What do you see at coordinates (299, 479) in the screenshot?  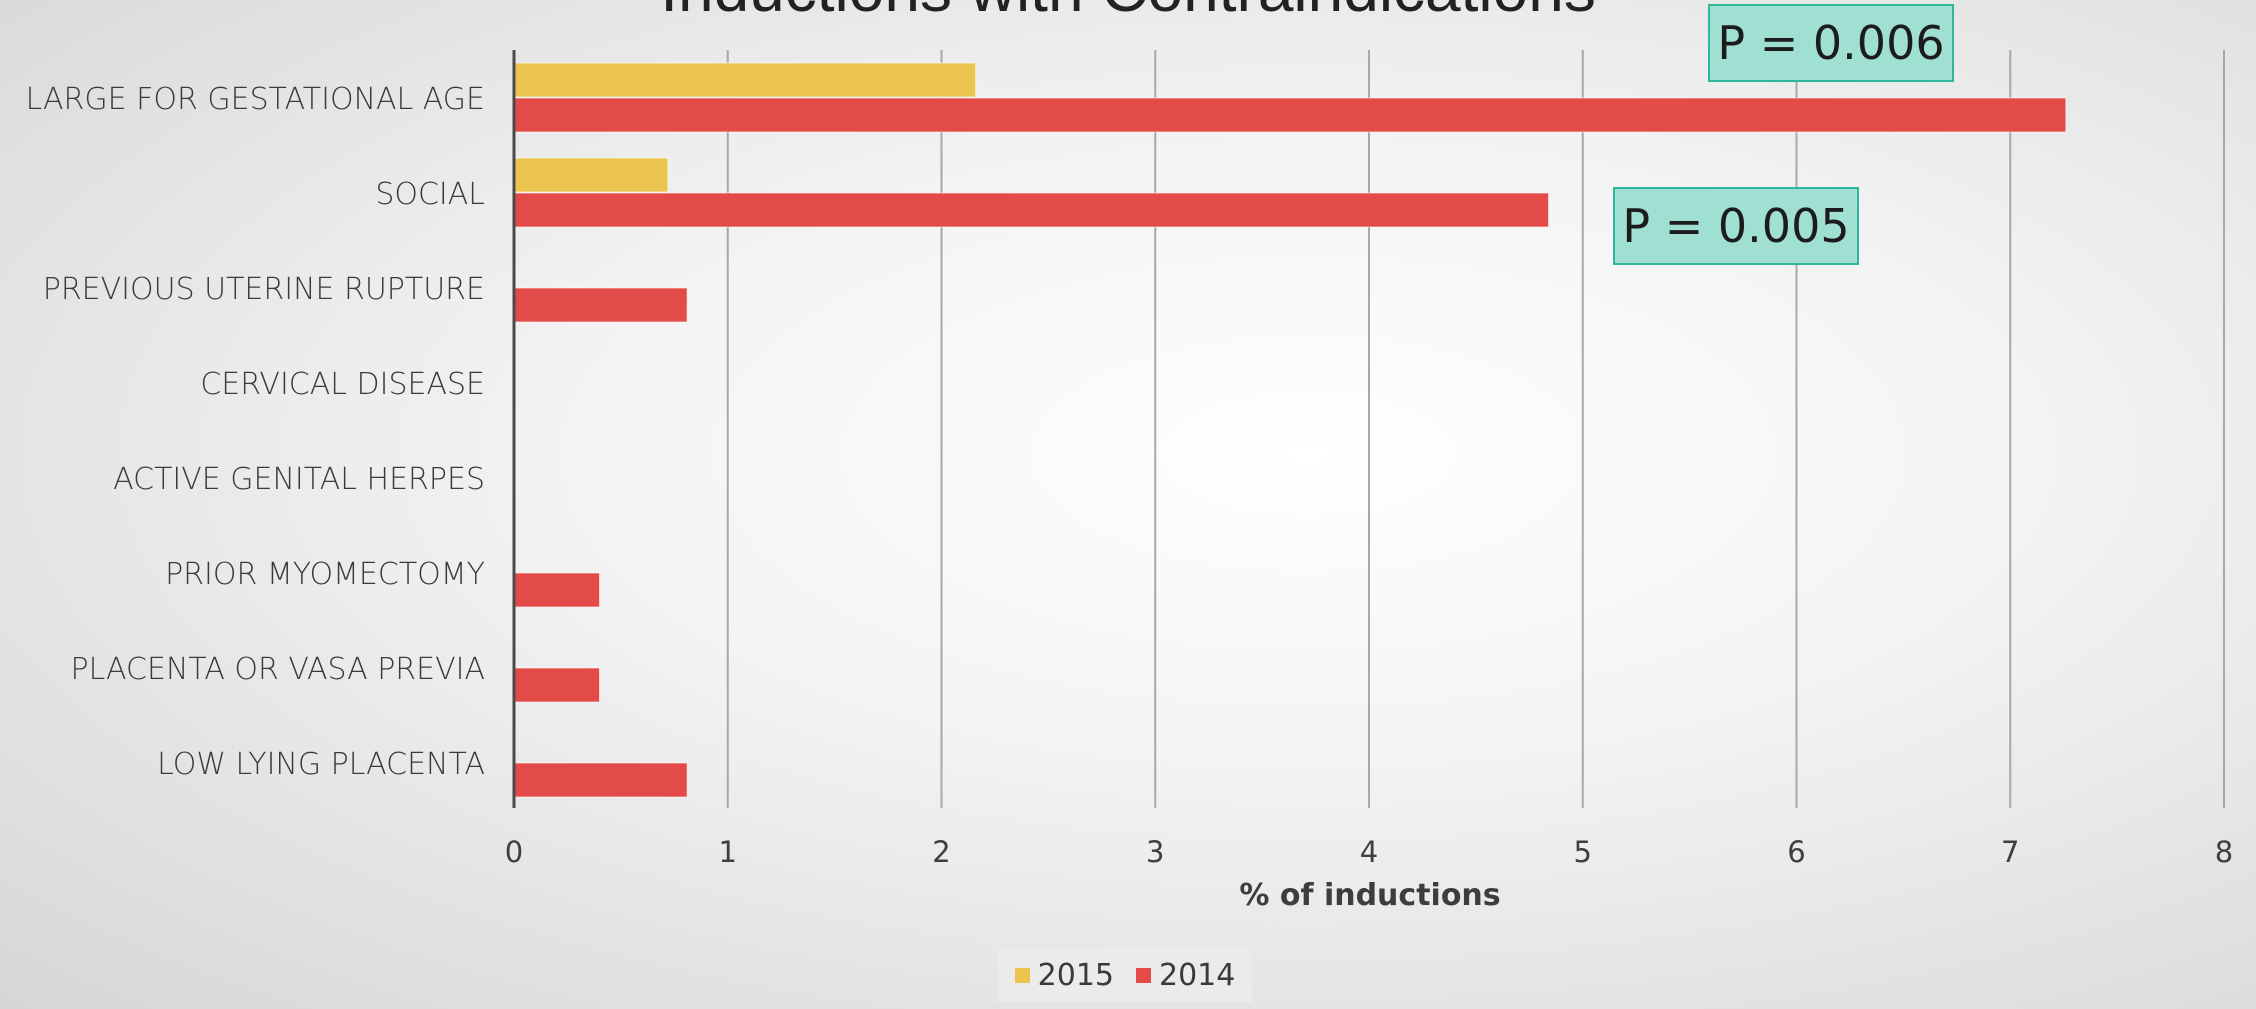 I see `category-label-4: ACTIVE GENITAL HERPES` at bounding box center [299, 479].